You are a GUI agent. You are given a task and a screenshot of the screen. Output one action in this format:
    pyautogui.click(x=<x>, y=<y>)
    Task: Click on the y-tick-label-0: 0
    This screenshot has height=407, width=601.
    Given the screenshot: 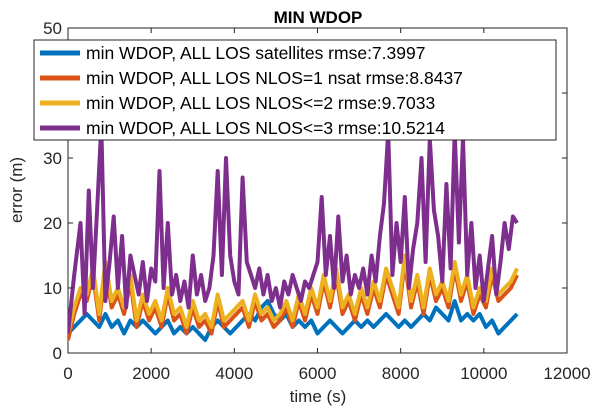 What is the action you would take?
    pyautogui.click(x=57, y=353)
    